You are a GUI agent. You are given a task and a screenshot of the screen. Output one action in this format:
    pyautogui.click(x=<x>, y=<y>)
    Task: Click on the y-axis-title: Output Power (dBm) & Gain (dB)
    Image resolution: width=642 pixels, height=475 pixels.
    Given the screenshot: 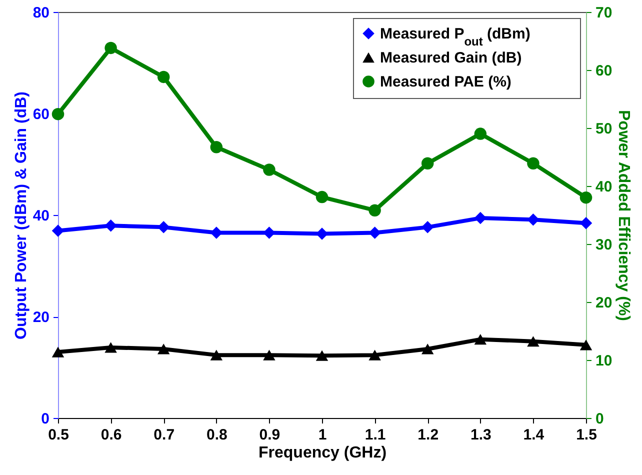 What is the action you would take?
    pyautogui.click(x=21, y=216)
    